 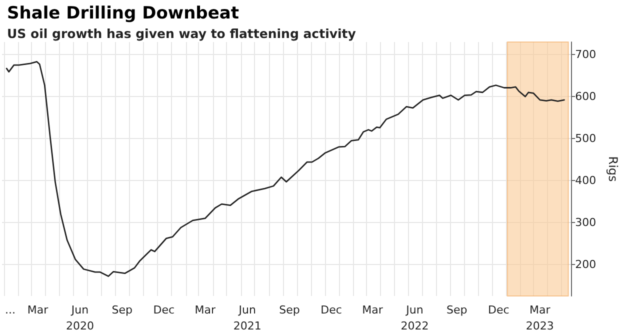 What do you see at coordinates (585, 223) in the screenshot?
I see `y-tick-label: 300` at bounding box center [585, 223].